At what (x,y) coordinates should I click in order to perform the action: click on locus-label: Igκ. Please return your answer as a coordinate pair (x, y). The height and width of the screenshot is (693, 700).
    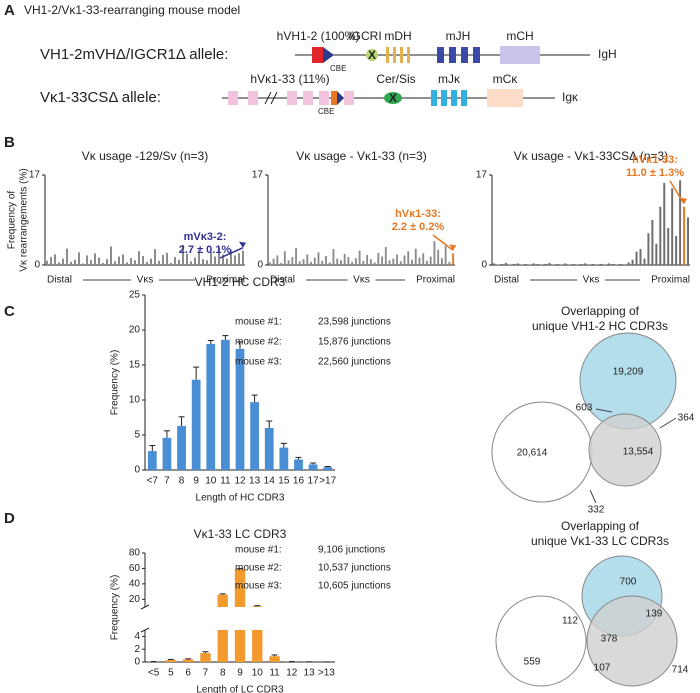
    Looking at the image, I should click on (570, 97).